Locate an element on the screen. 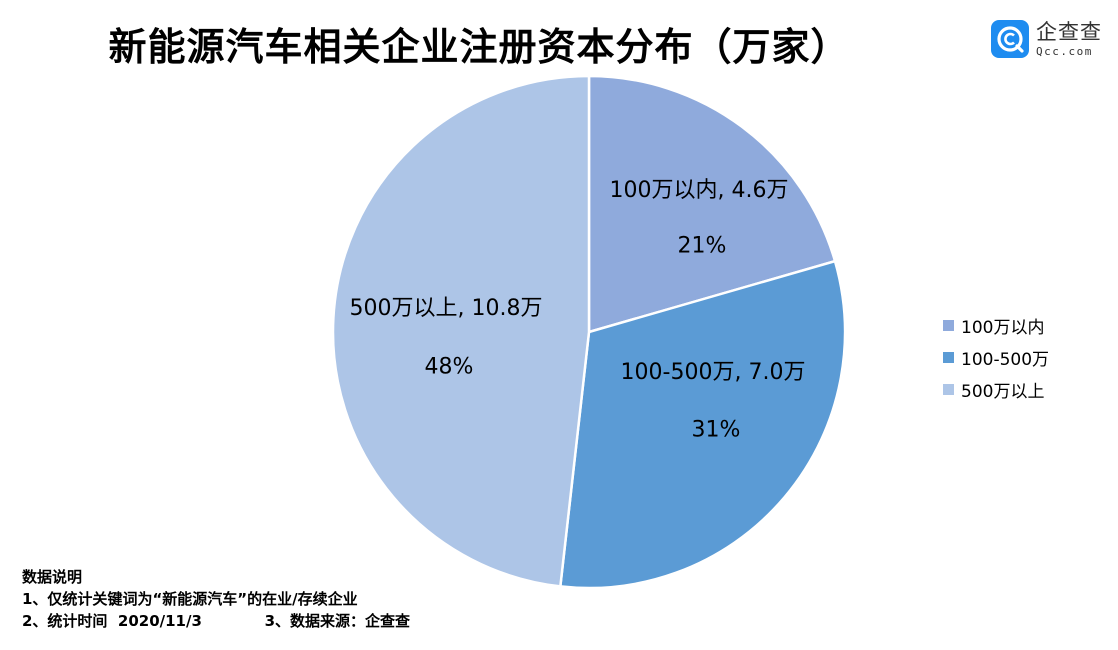  logo-cn-text: 企查查 is located at coordinates (1069, 31).